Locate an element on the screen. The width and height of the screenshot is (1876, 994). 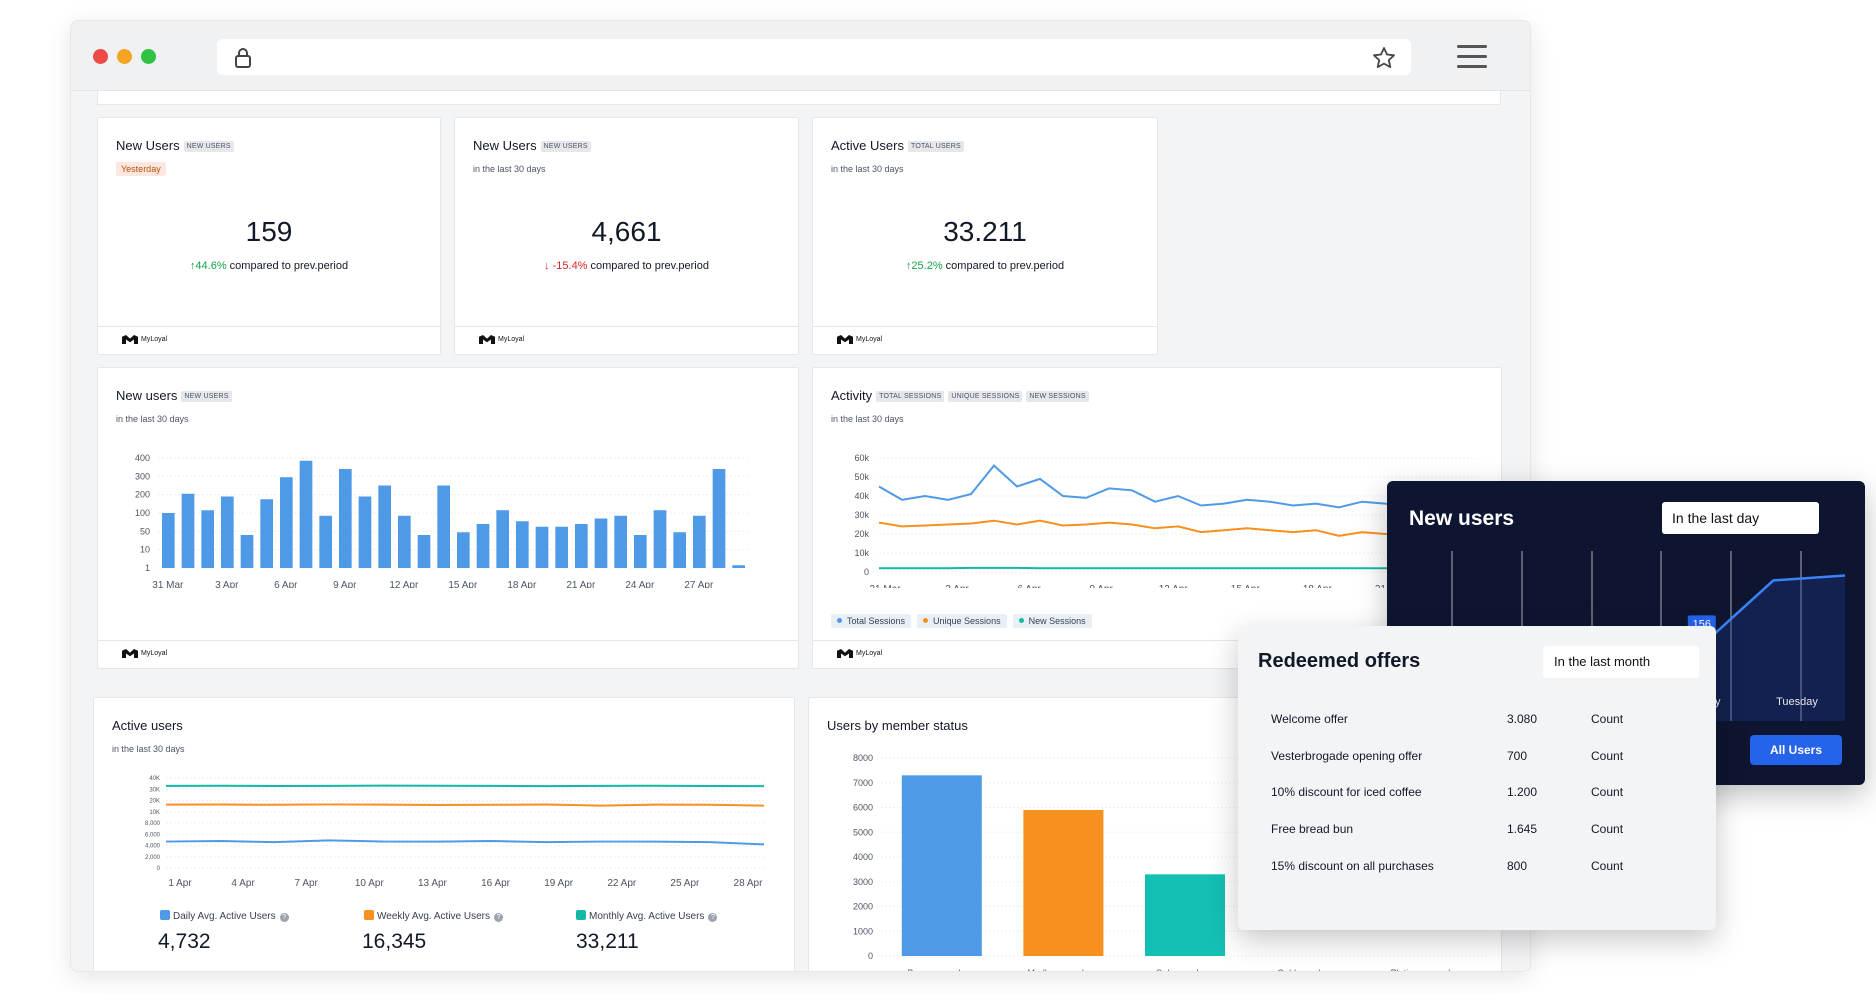
x-tick-label: 3 Apr is located at coordinates (957, 586).